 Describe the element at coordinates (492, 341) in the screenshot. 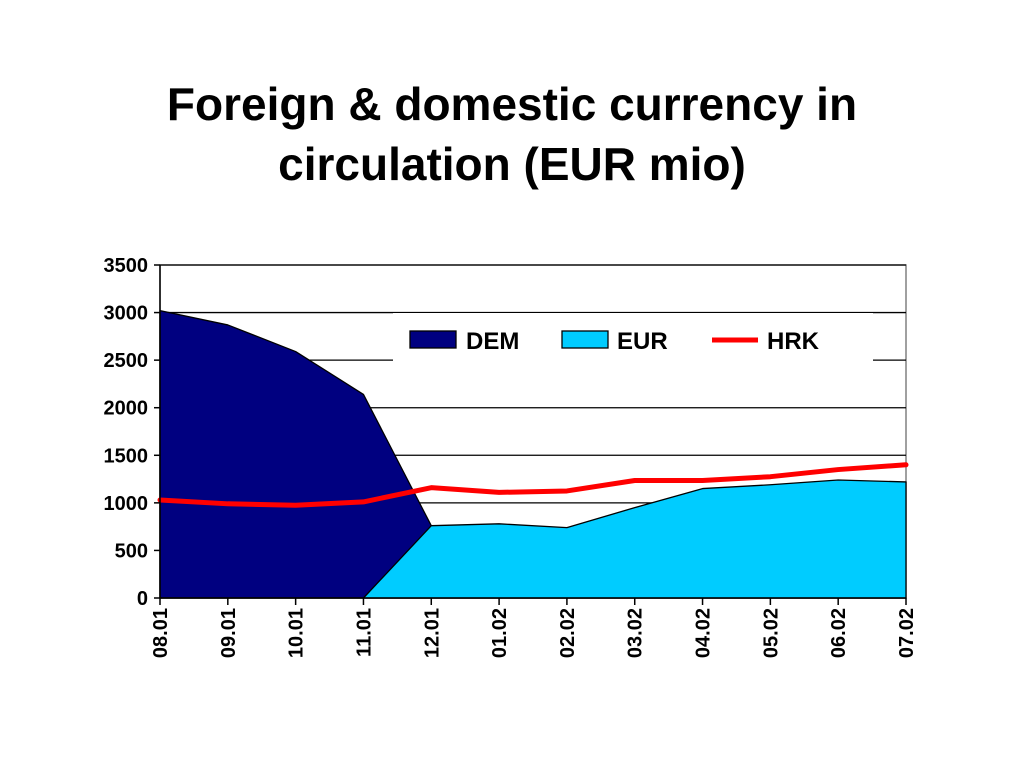

I see `legend-label-dem: DEM` at that location.